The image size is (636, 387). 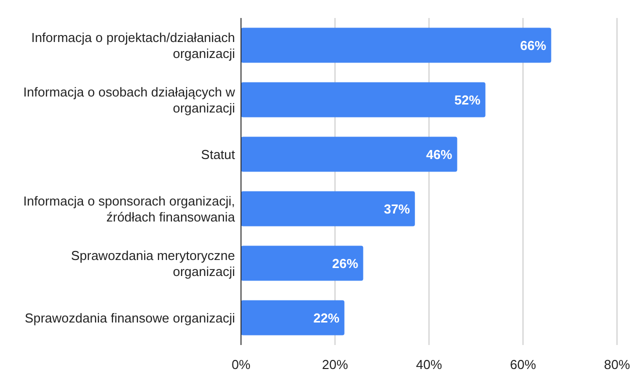 I want to click on data-label: 52%, so click(x=467, y=100).